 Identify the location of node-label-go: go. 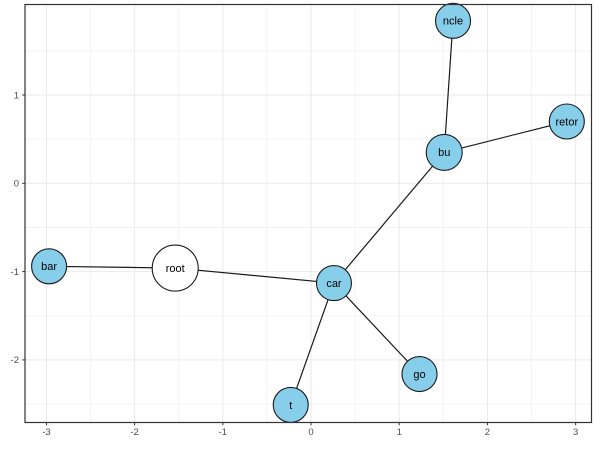
(419, 375).